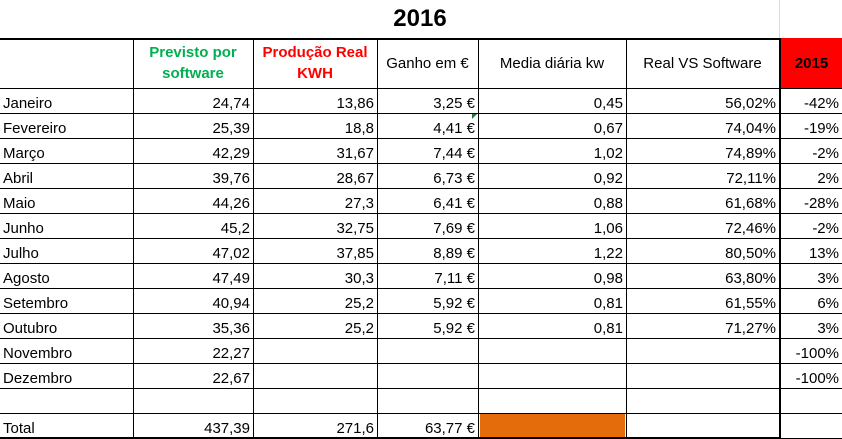 This screenshot has width=842, height=439. What do you see at coordinates (750, 328) in the screenshot?
I see `cell-real_vs: 71,27%` at bounding box center [750, 328].